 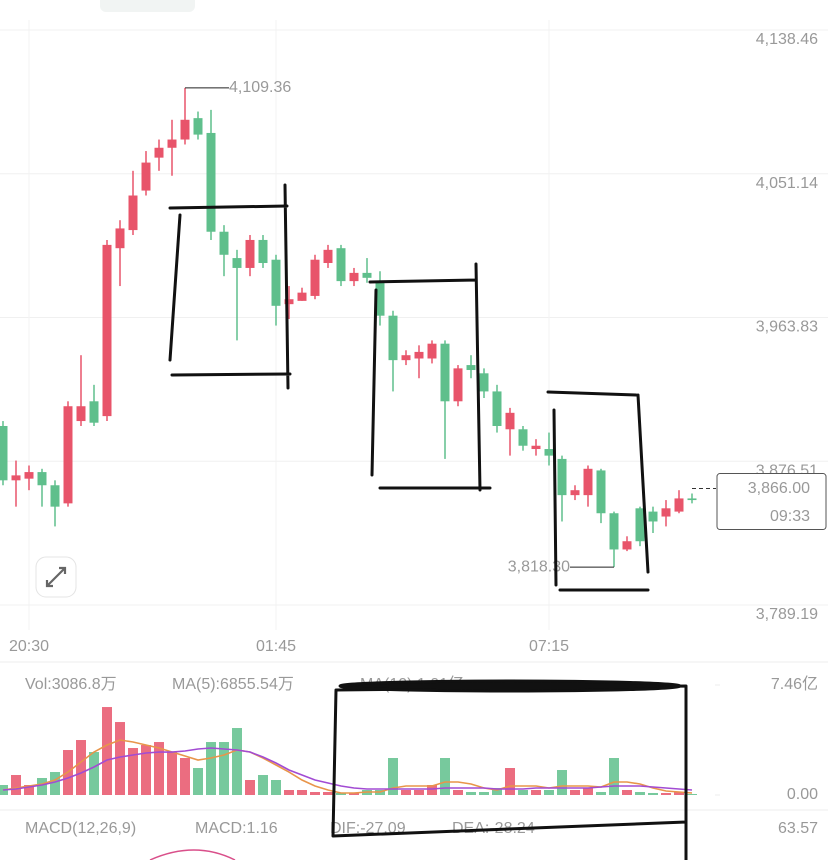 What do you see at coordinates (539, 566) in the screenshot?
I see `annotation: 3,818.30` at bounding box center [539, 566].